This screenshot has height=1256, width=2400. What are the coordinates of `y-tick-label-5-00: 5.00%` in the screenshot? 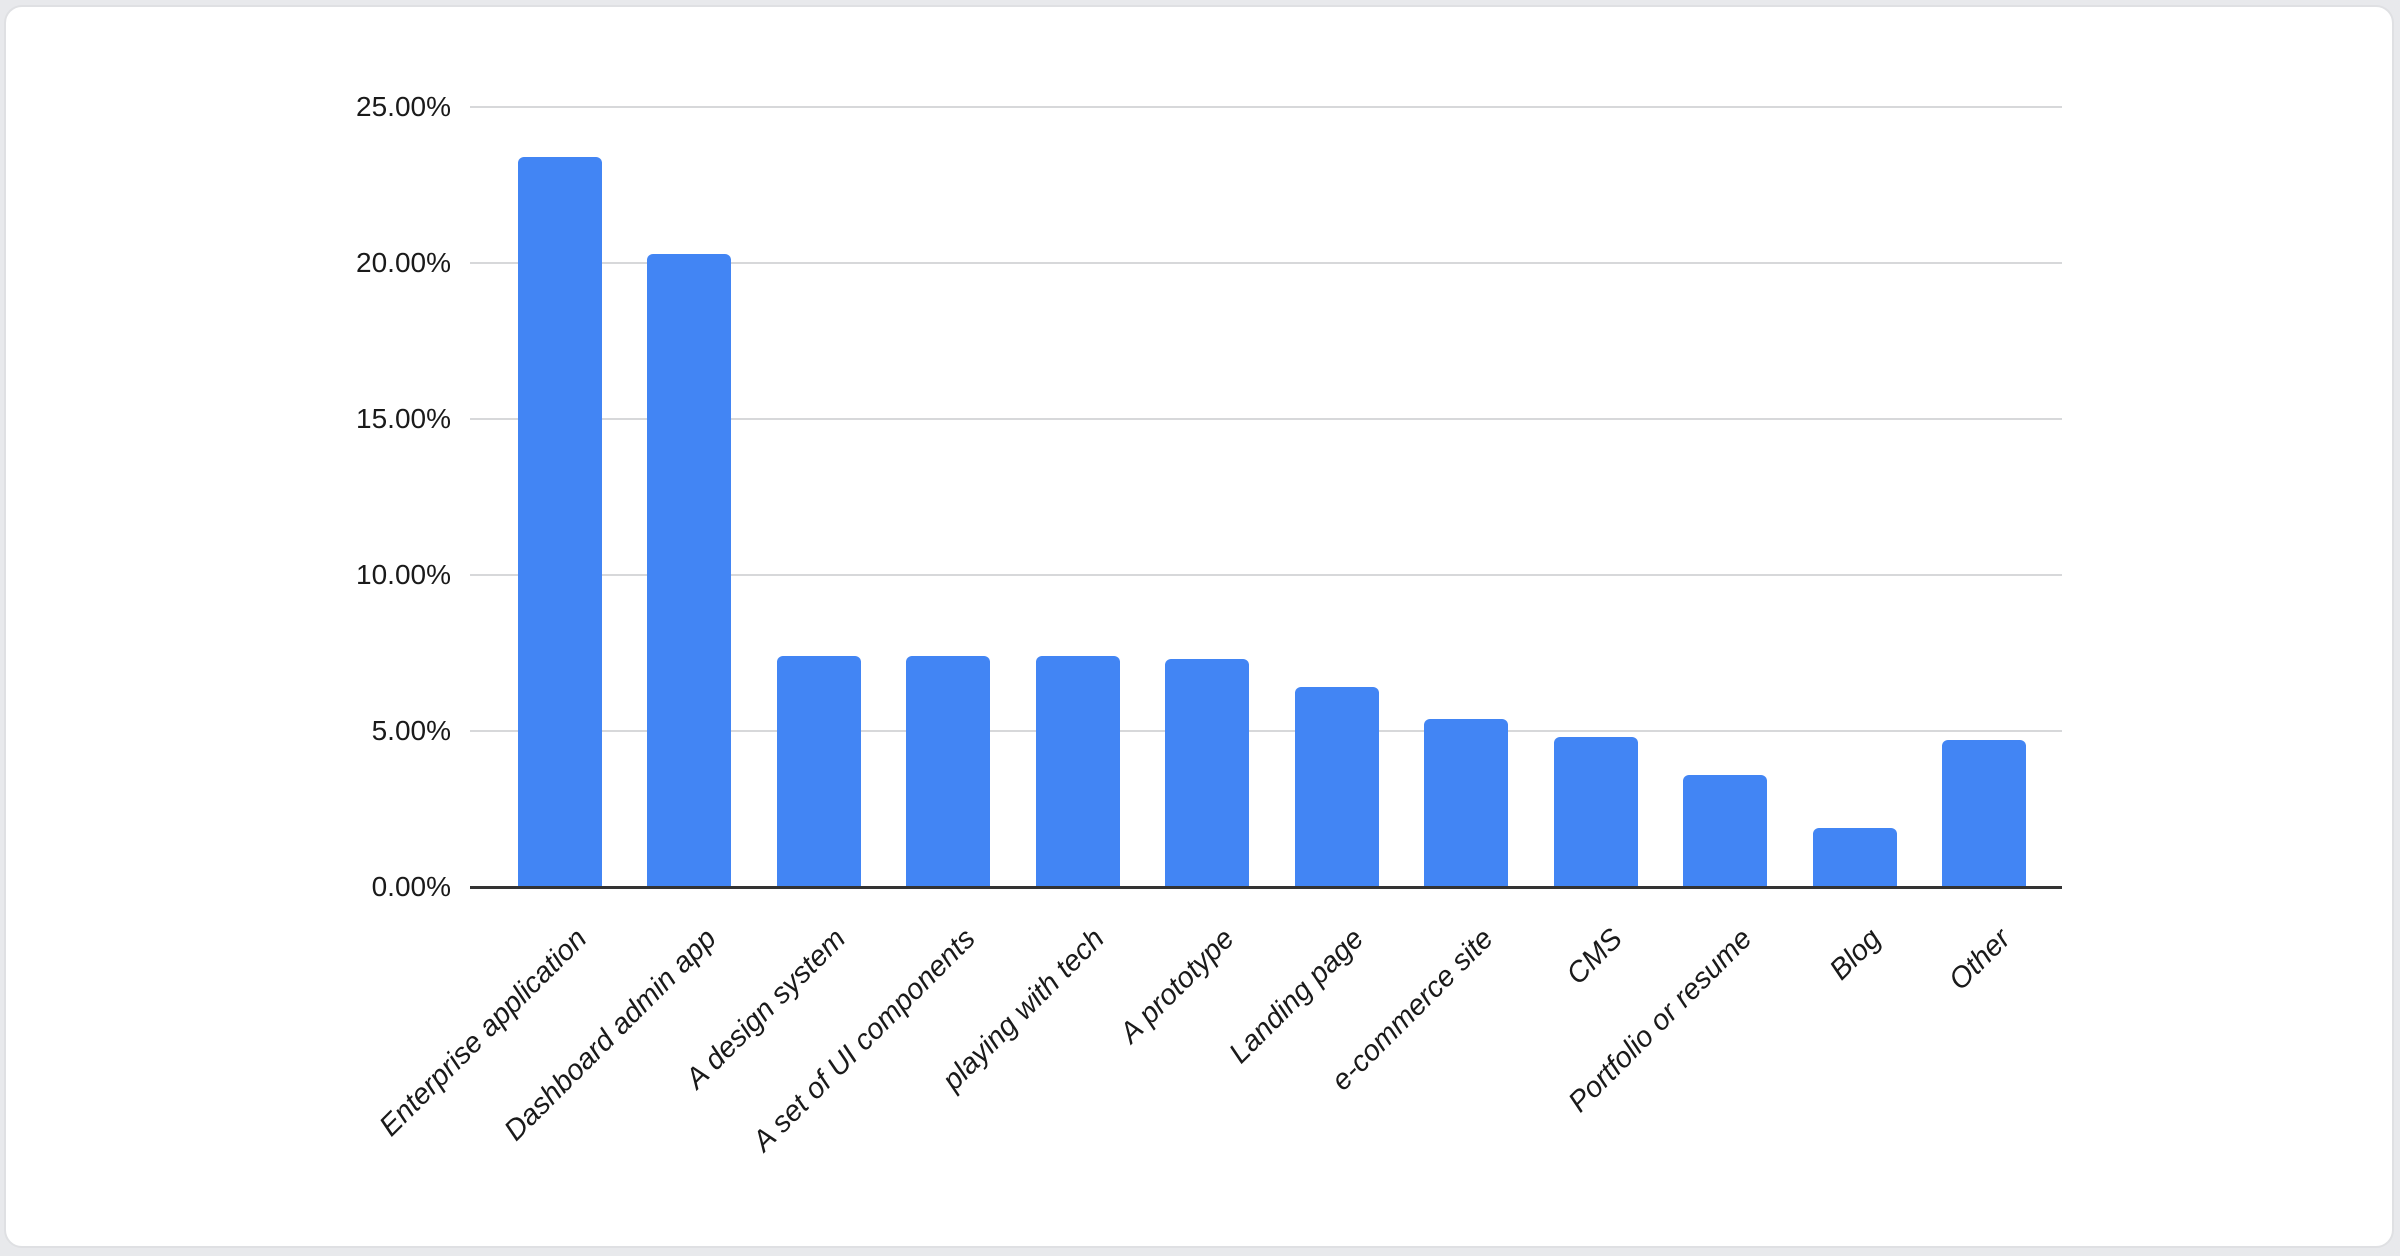 It's located at (411, 730).